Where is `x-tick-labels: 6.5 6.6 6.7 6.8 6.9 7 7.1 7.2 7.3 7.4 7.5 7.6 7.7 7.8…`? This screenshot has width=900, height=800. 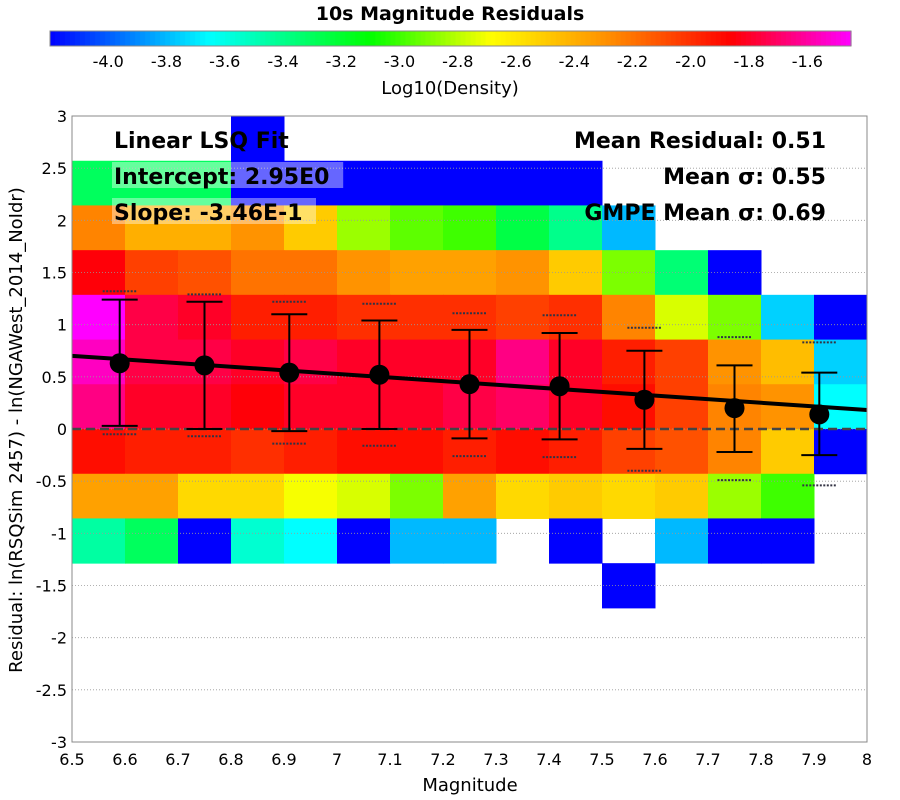 x-tick-labels: 6.5 6.6 6.7 6.8 6.9 7 7.1 7.2 7.3 7.4 7.5 7.6 7.7 7.8… is located at coordinates (465, 759).